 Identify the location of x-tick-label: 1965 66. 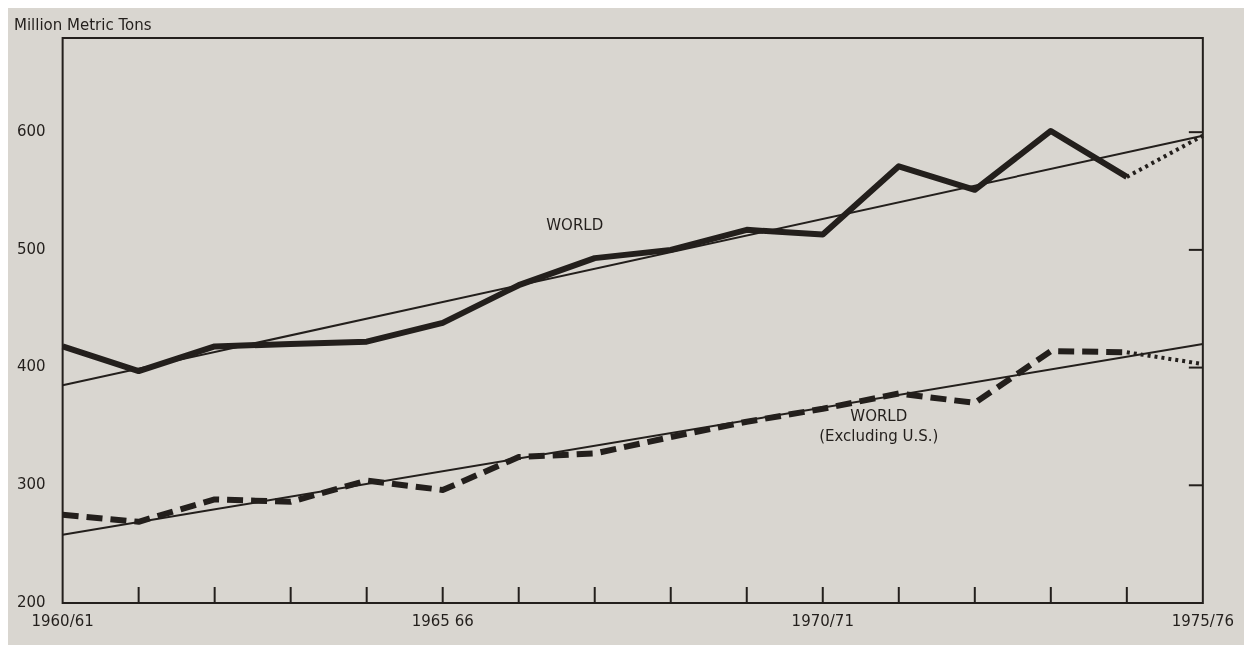
(442, 620).